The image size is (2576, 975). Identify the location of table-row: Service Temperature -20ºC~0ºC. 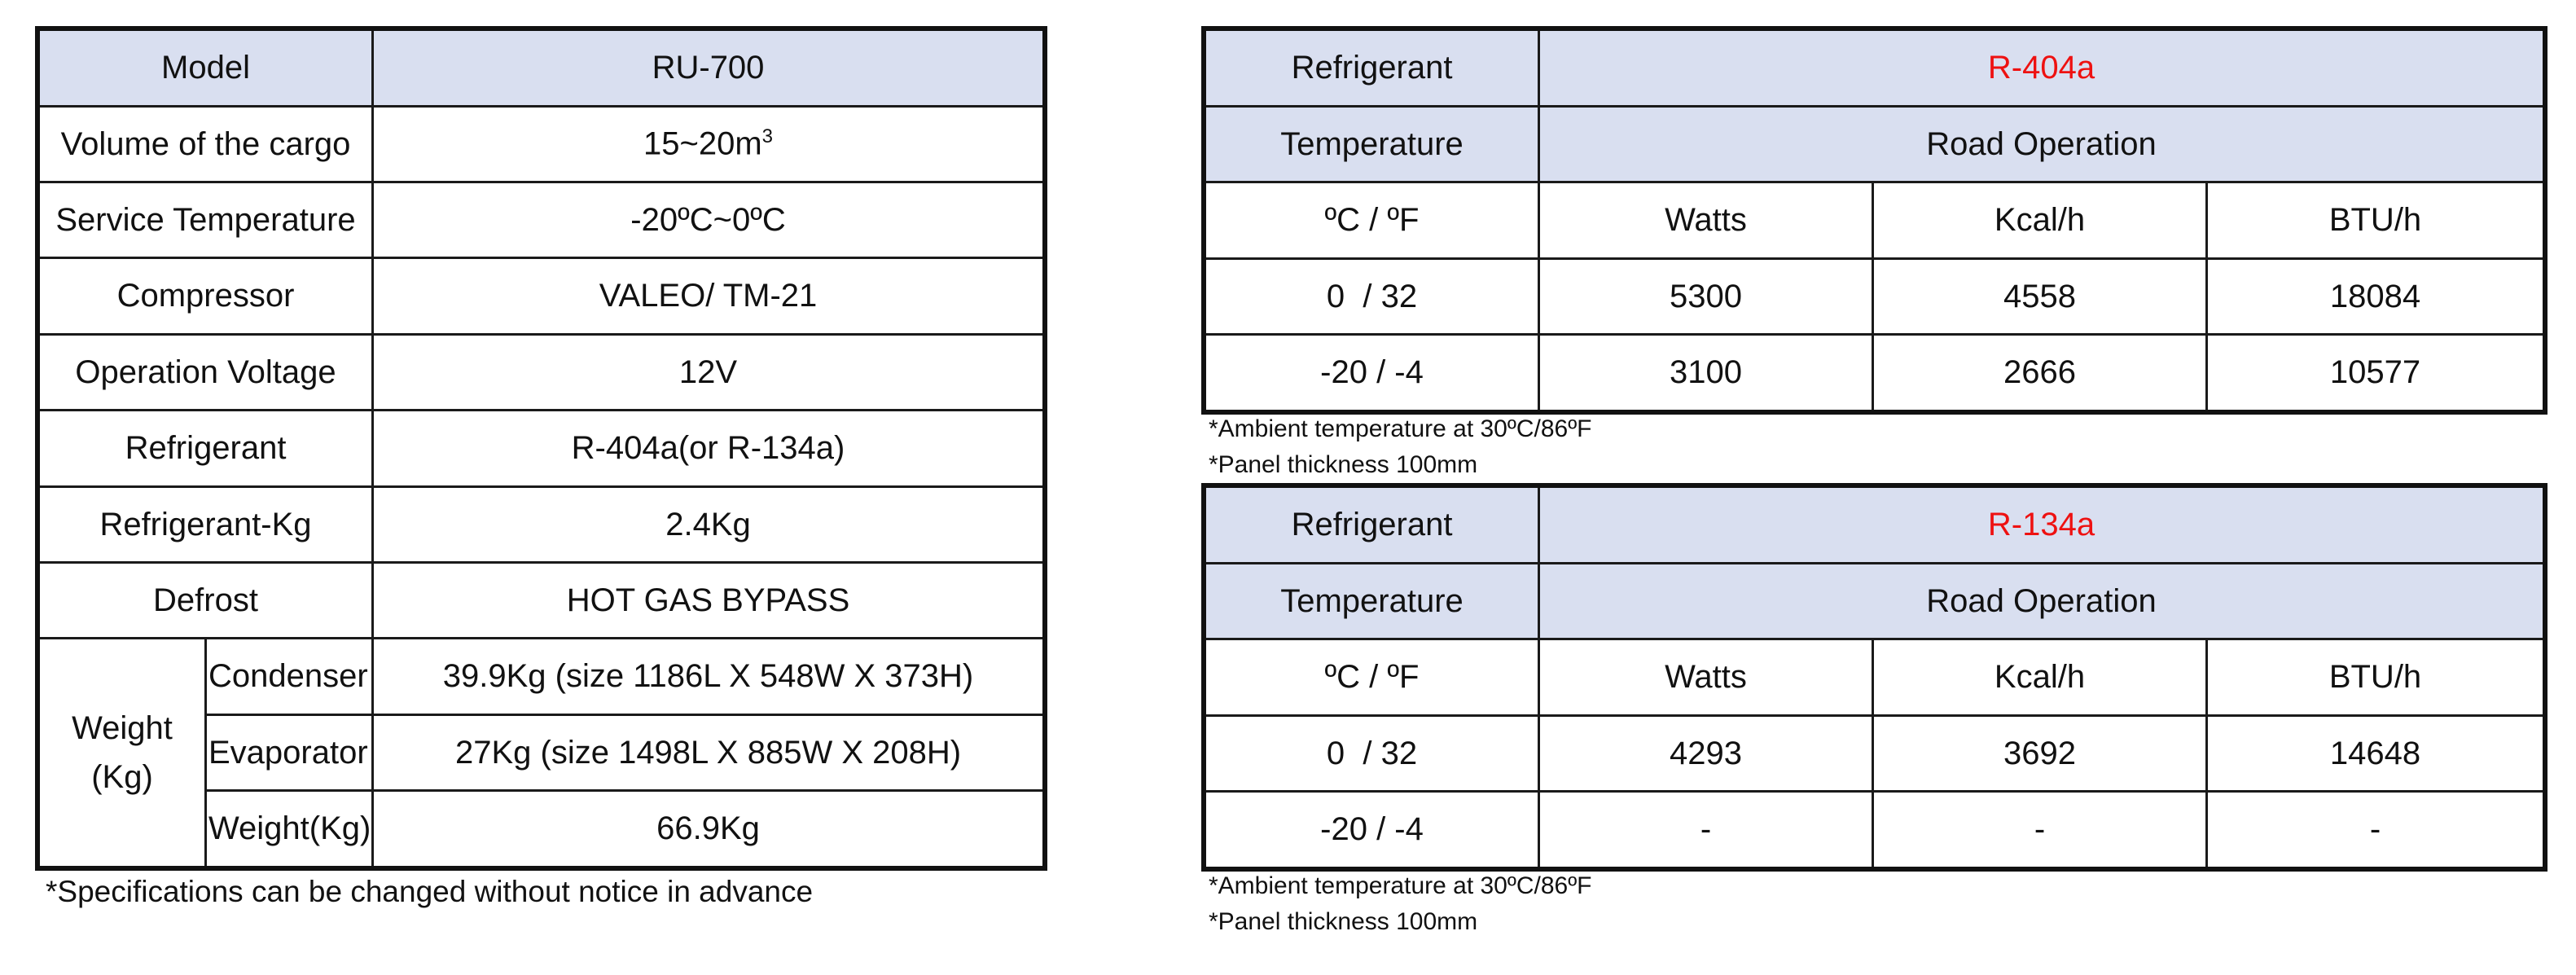
(541, 220).